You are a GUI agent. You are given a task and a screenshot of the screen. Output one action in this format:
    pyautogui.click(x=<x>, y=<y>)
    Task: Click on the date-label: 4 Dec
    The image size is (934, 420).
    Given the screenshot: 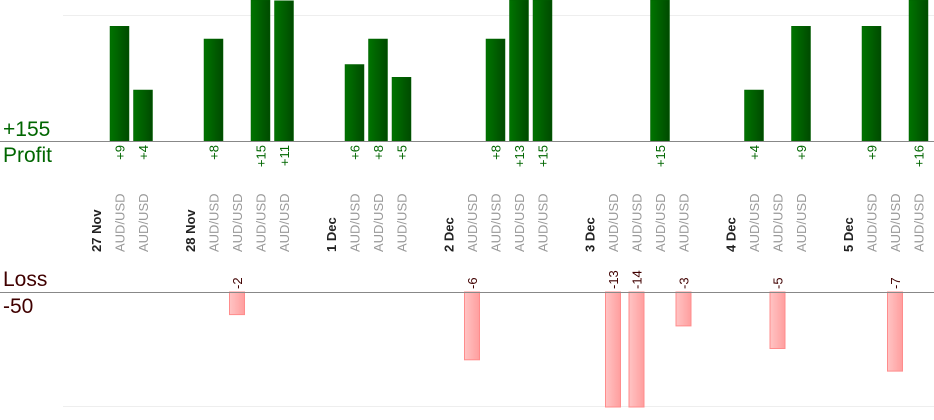 What is the action you would take?
    pyautogui.click(x=731, y=234)
    